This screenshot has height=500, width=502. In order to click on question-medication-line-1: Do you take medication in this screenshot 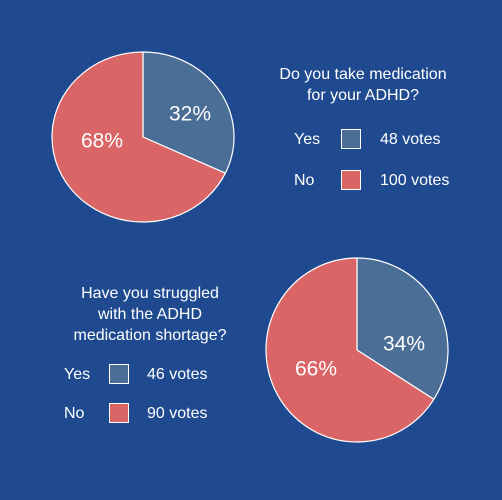, I will do `click(363, 74)`.